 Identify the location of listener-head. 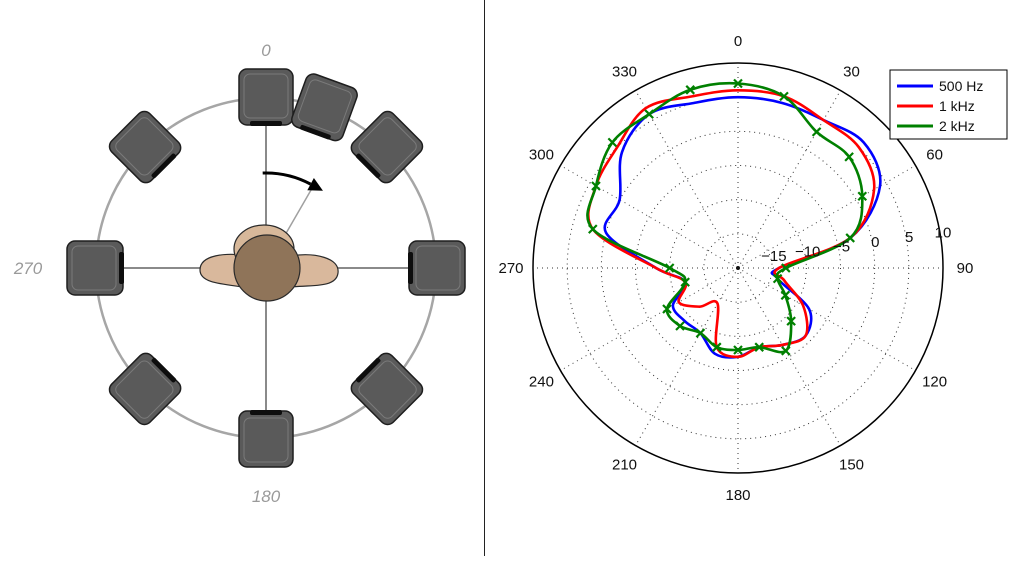
(267, 268).